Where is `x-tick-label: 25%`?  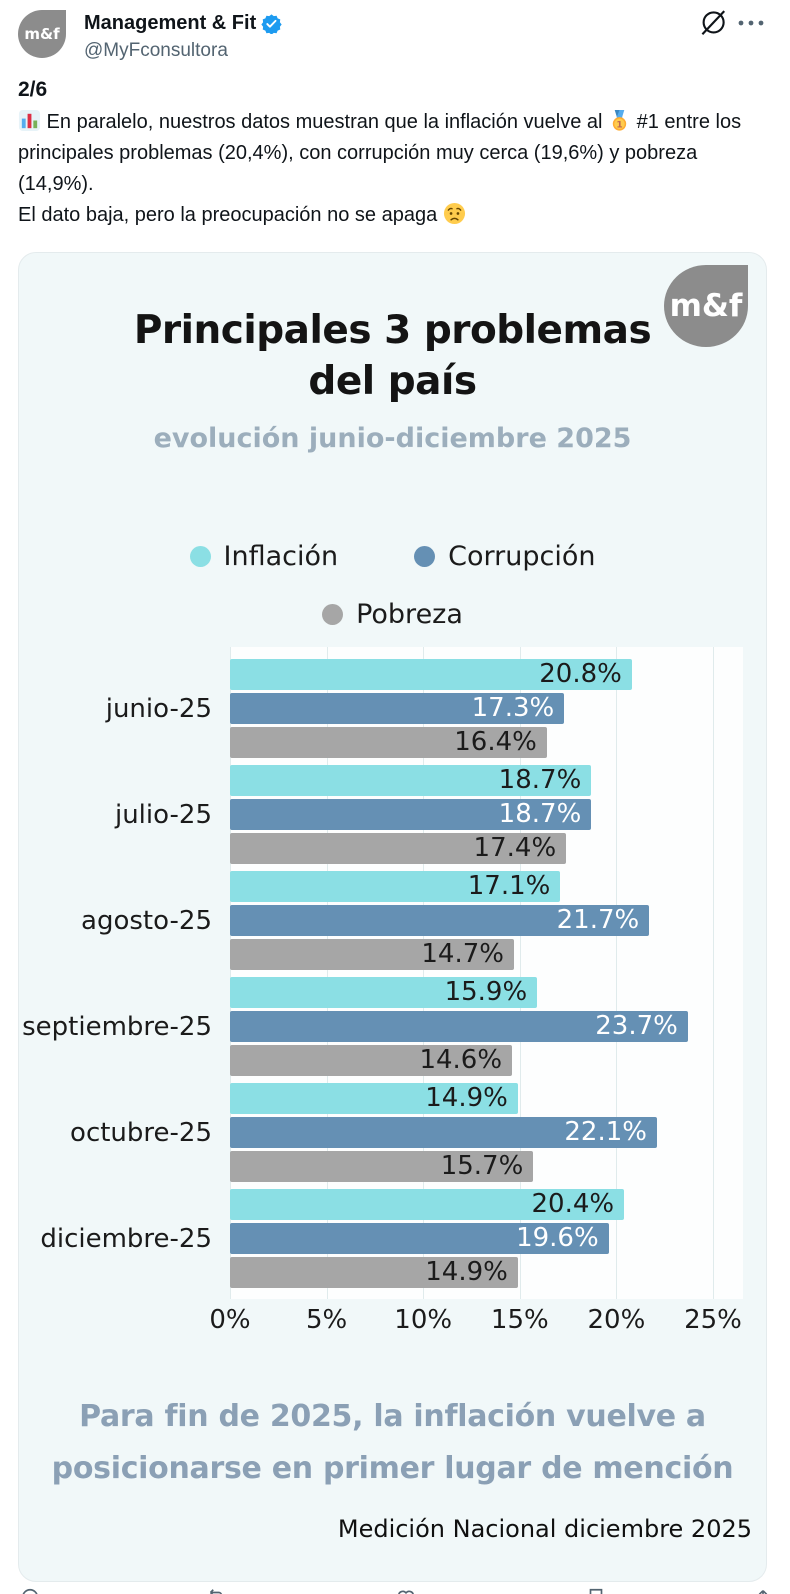 x-tick-label: 25% is located at coordinates (713, 1320).